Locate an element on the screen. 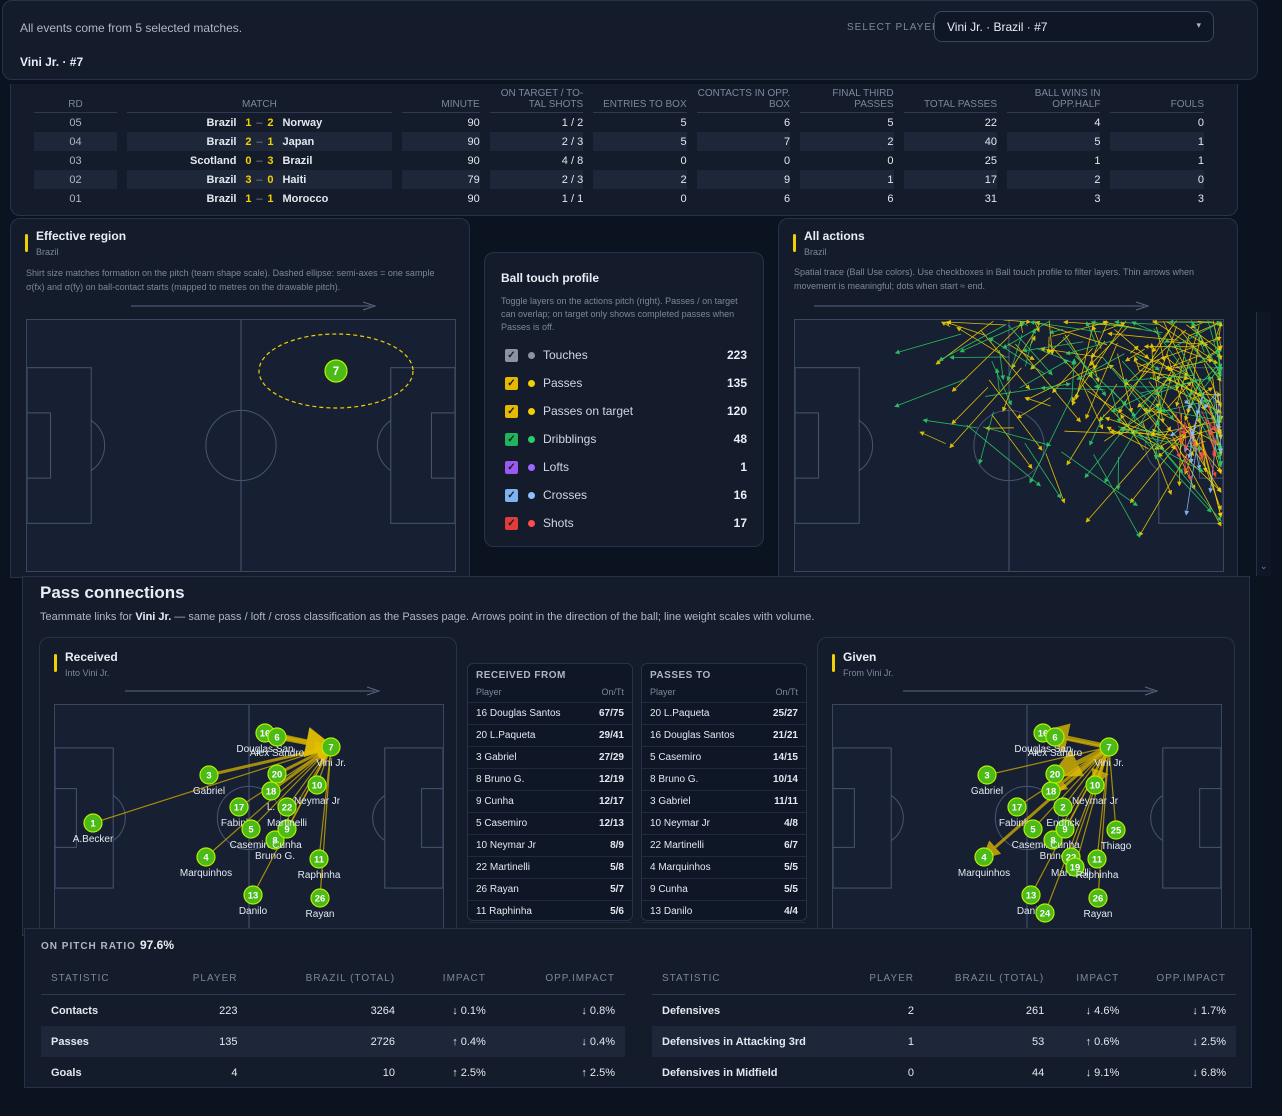  shot-arrow is located at coordinates (1182, 420).